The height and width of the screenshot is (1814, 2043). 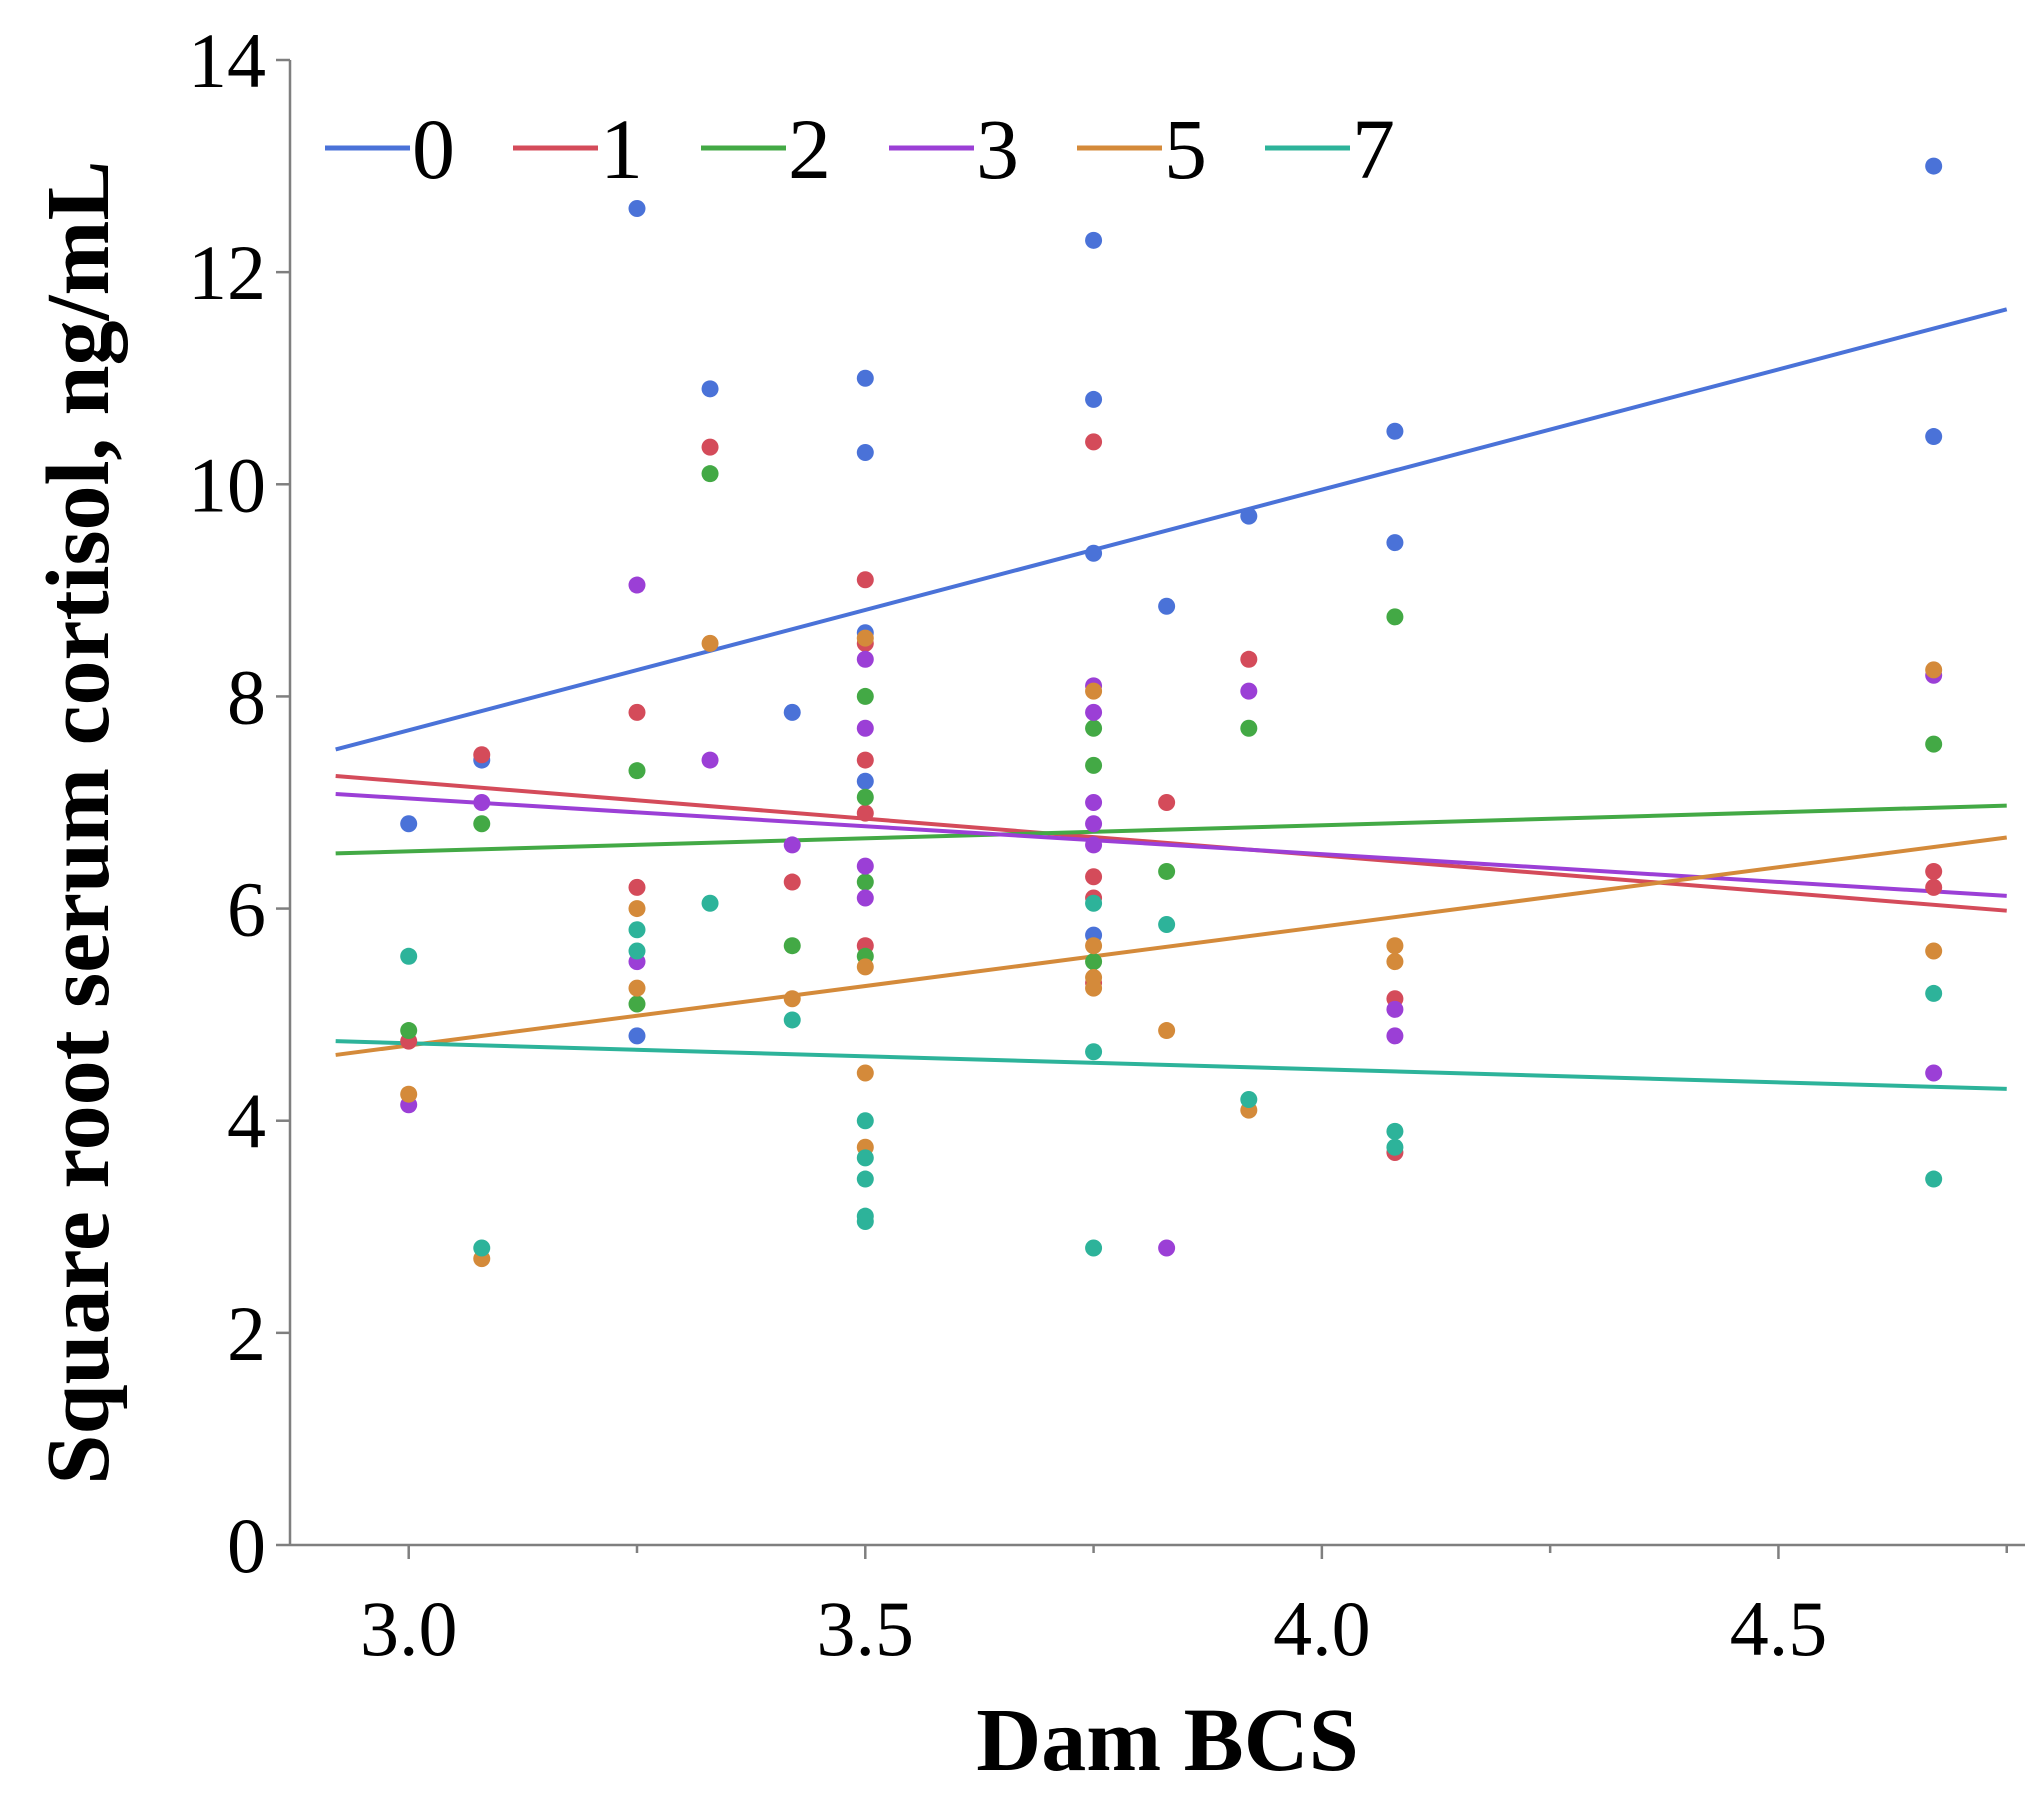 I want to click on legend-label-1: 1, so click(x=621, y=149).